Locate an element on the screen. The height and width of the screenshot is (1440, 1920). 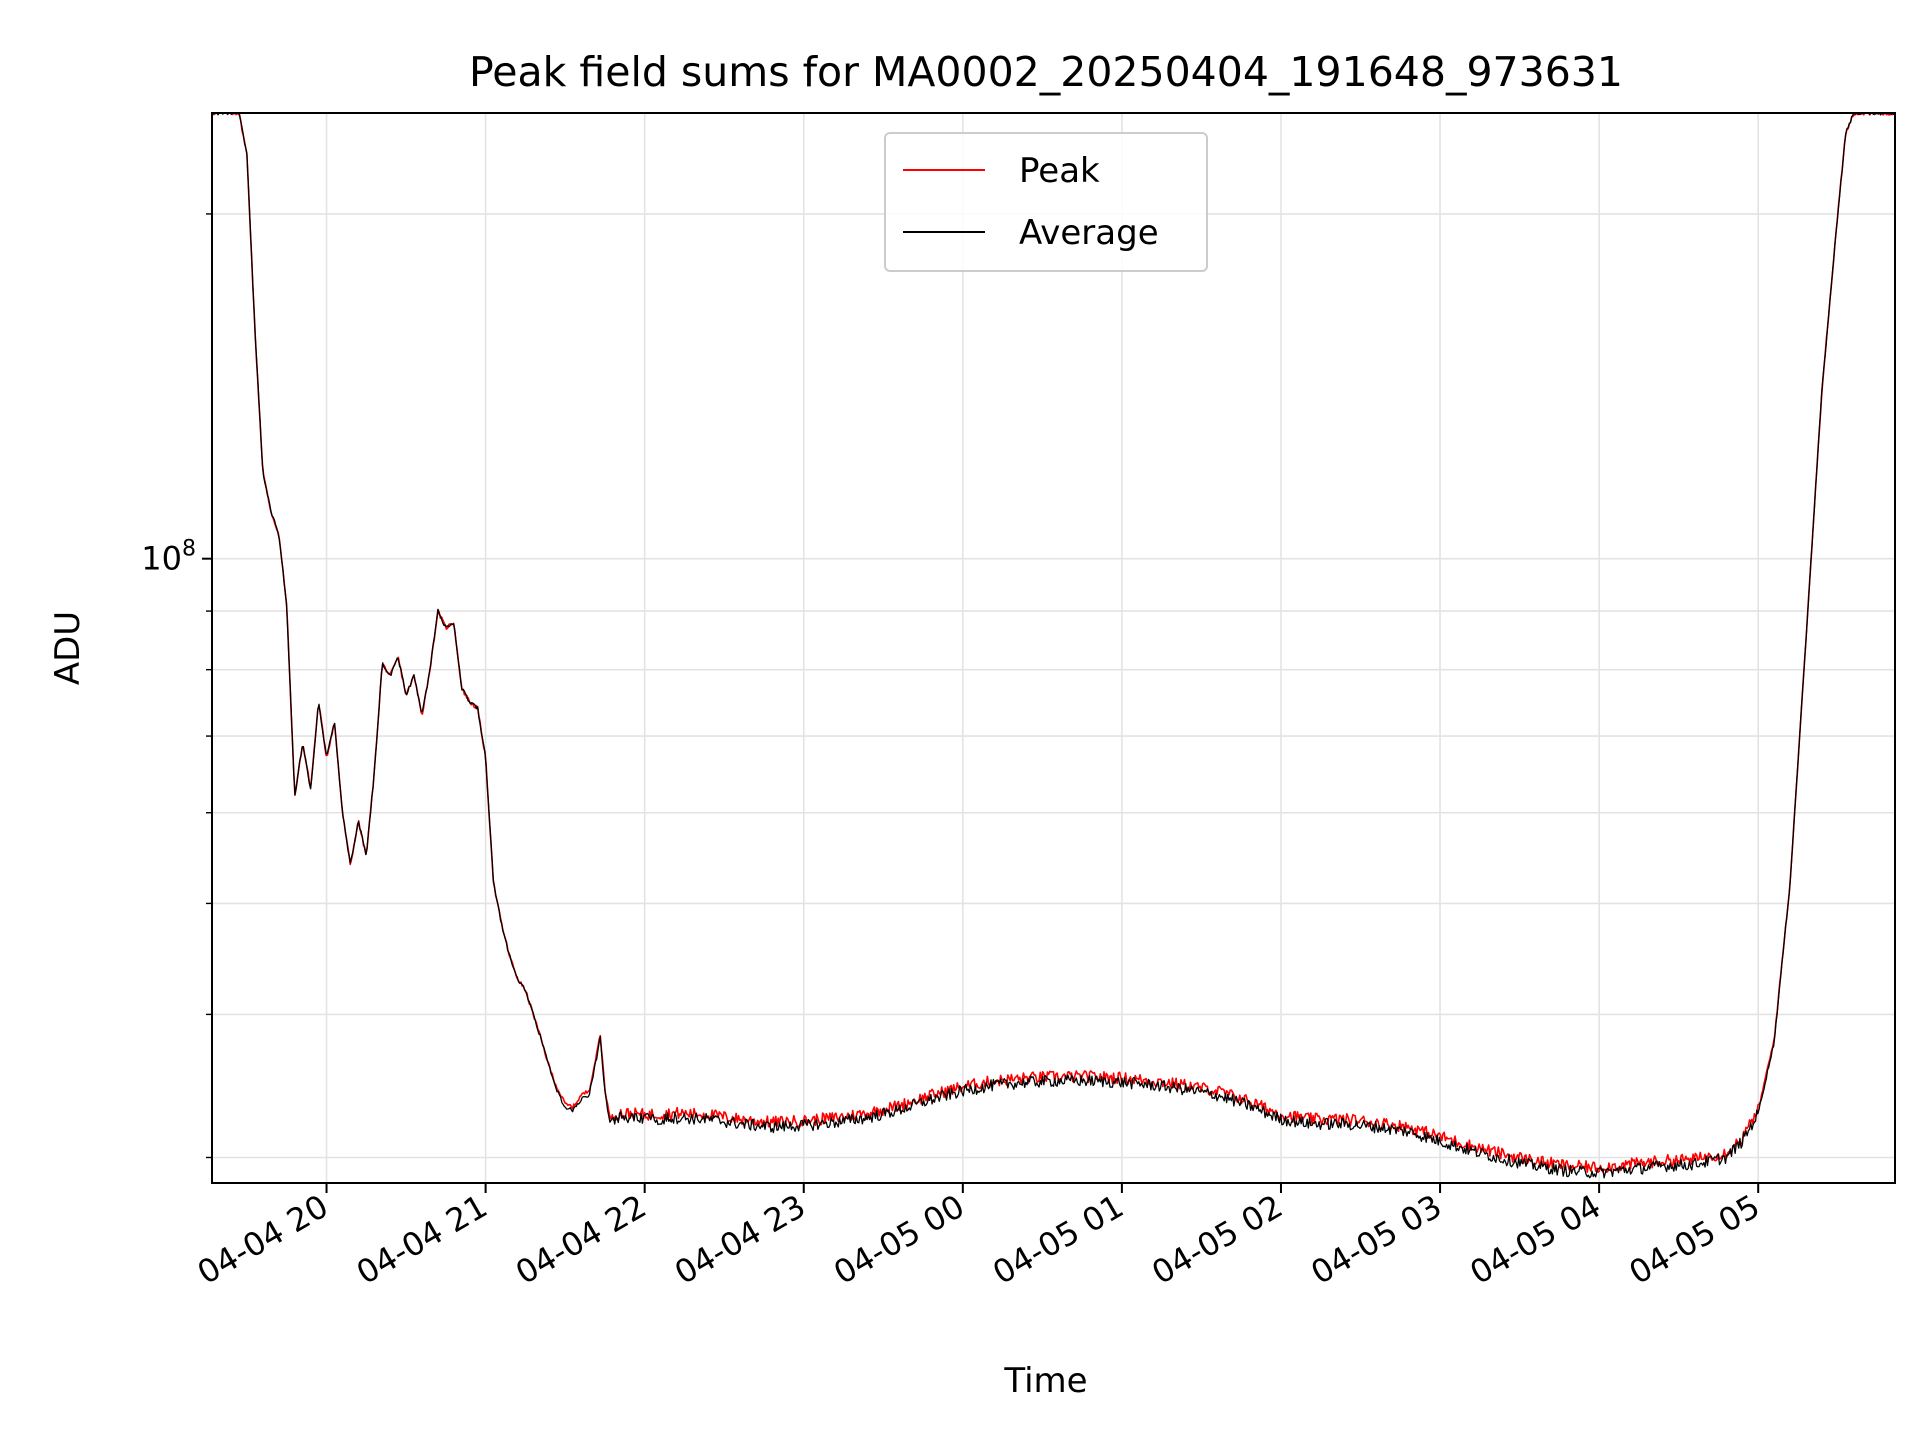
legend-label-peak: Peak is located at coordinates (1059, 171).